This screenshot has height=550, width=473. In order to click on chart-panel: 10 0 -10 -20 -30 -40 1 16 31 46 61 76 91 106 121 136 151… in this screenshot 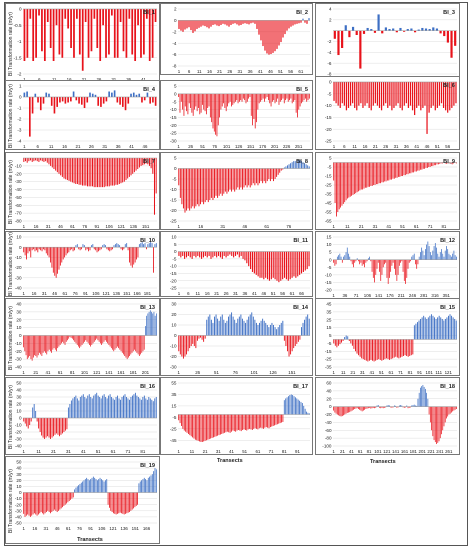, I will do `click(82, 264)`.